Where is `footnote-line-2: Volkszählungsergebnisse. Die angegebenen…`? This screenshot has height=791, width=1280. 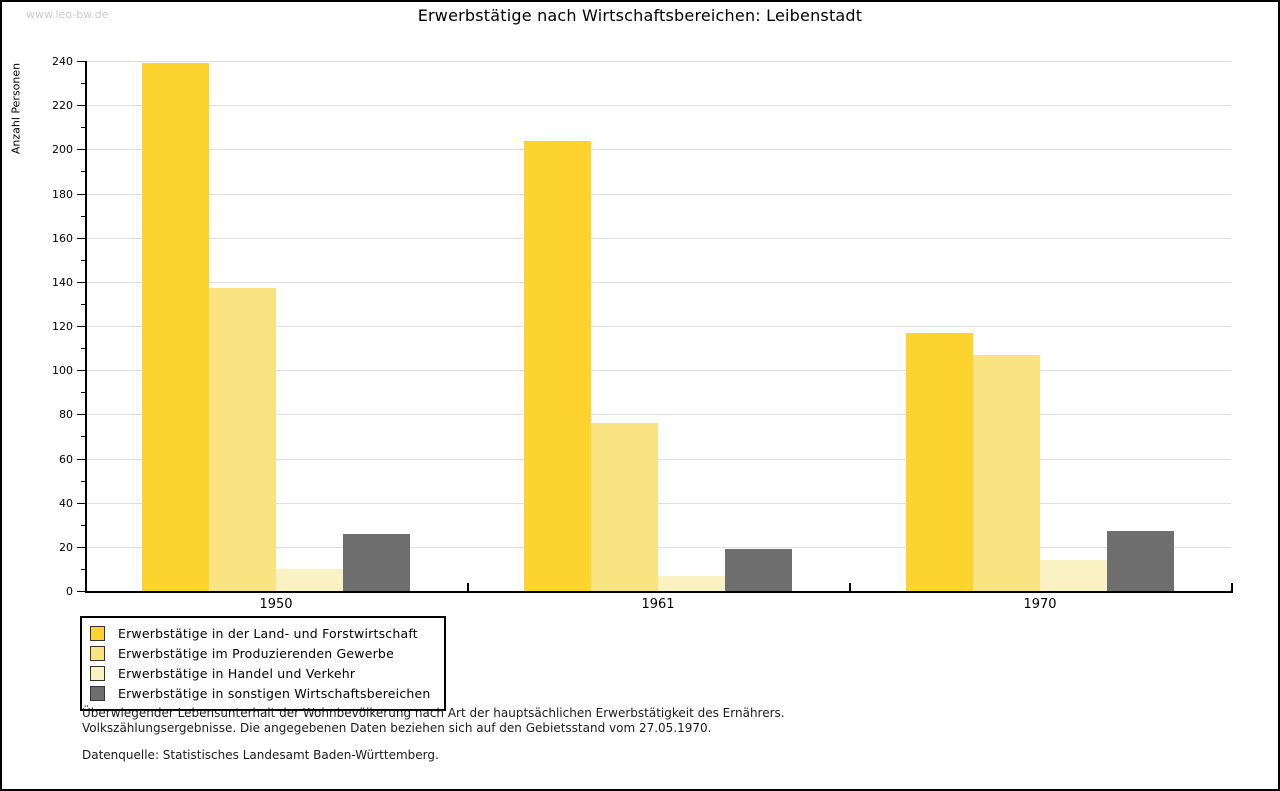 footnote-line-2: Volkszählungsergebnisse. Die angegebenen… is located at coordinates (397, 728).